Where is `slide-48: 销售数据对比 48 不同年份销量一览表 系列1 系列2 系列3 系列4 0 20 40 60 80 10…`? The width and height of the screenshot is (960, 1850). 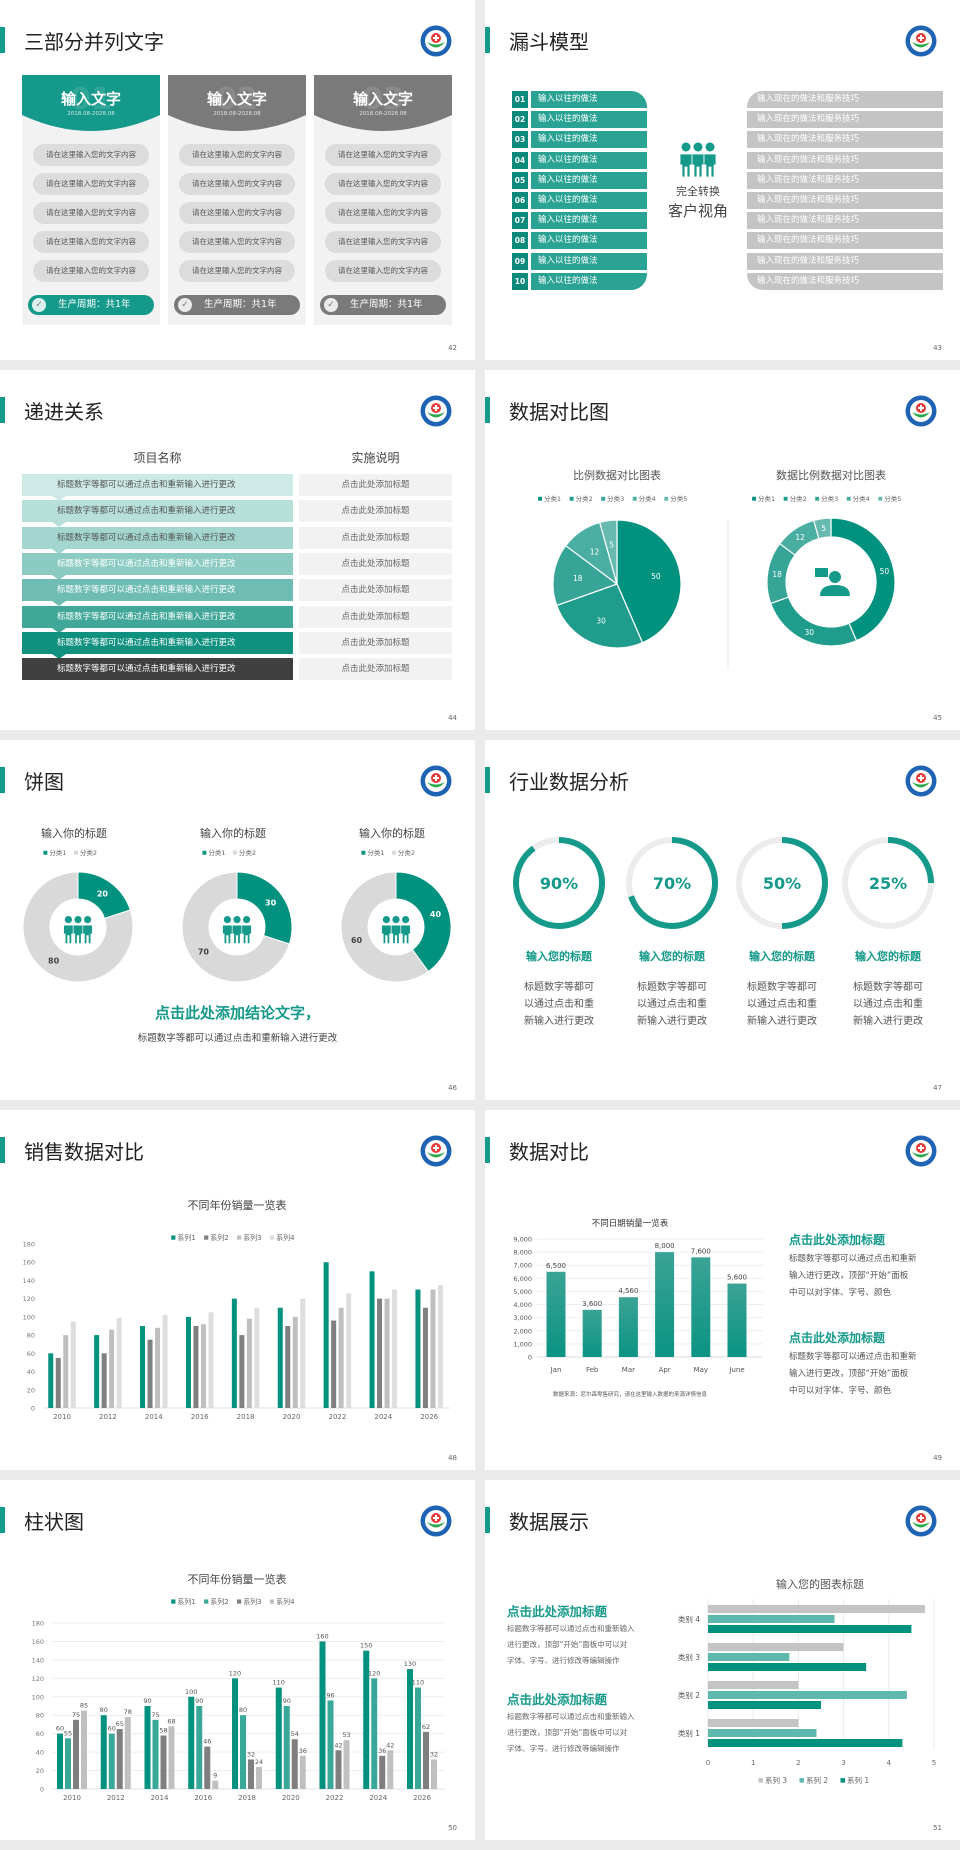 slide-48: 销售数据对比 48 不同年份销量一览表 系列1 系列2 系列3 系列4 0 20 40 60 80 10… is located at coordinates (237, 1290).